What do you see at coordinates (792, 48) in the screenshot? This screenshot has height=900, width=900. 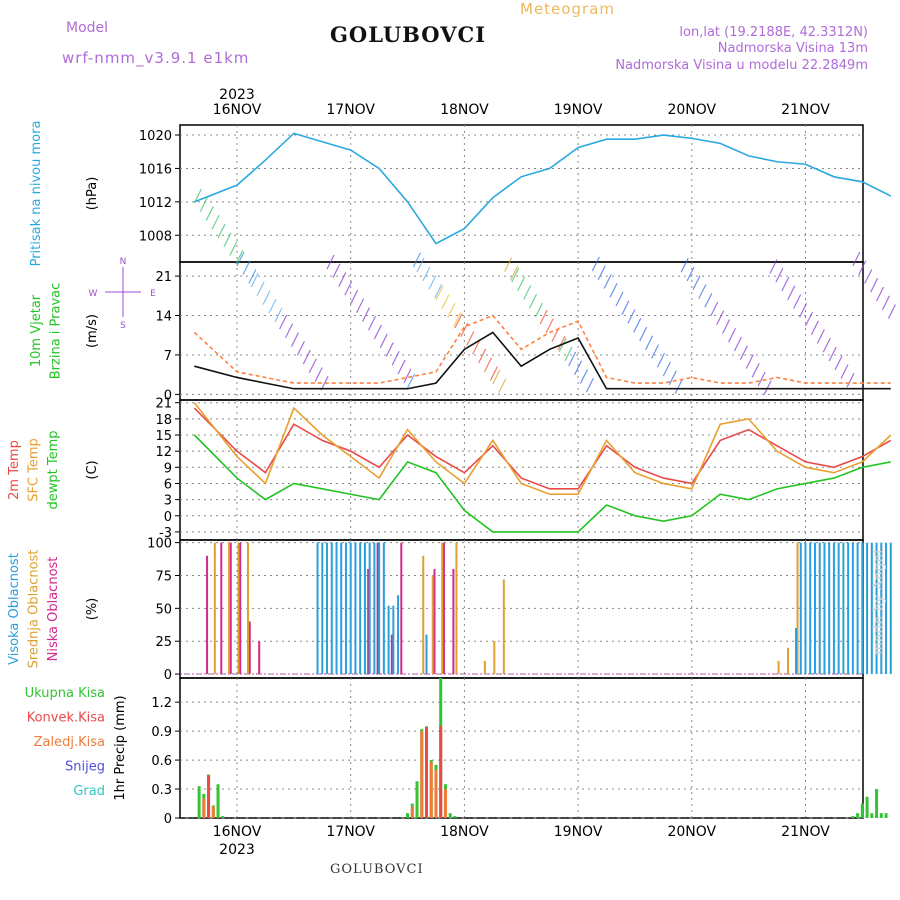 I see `station-elevation: Nadmorska Visina 13m` at bounding box center [792, 48].